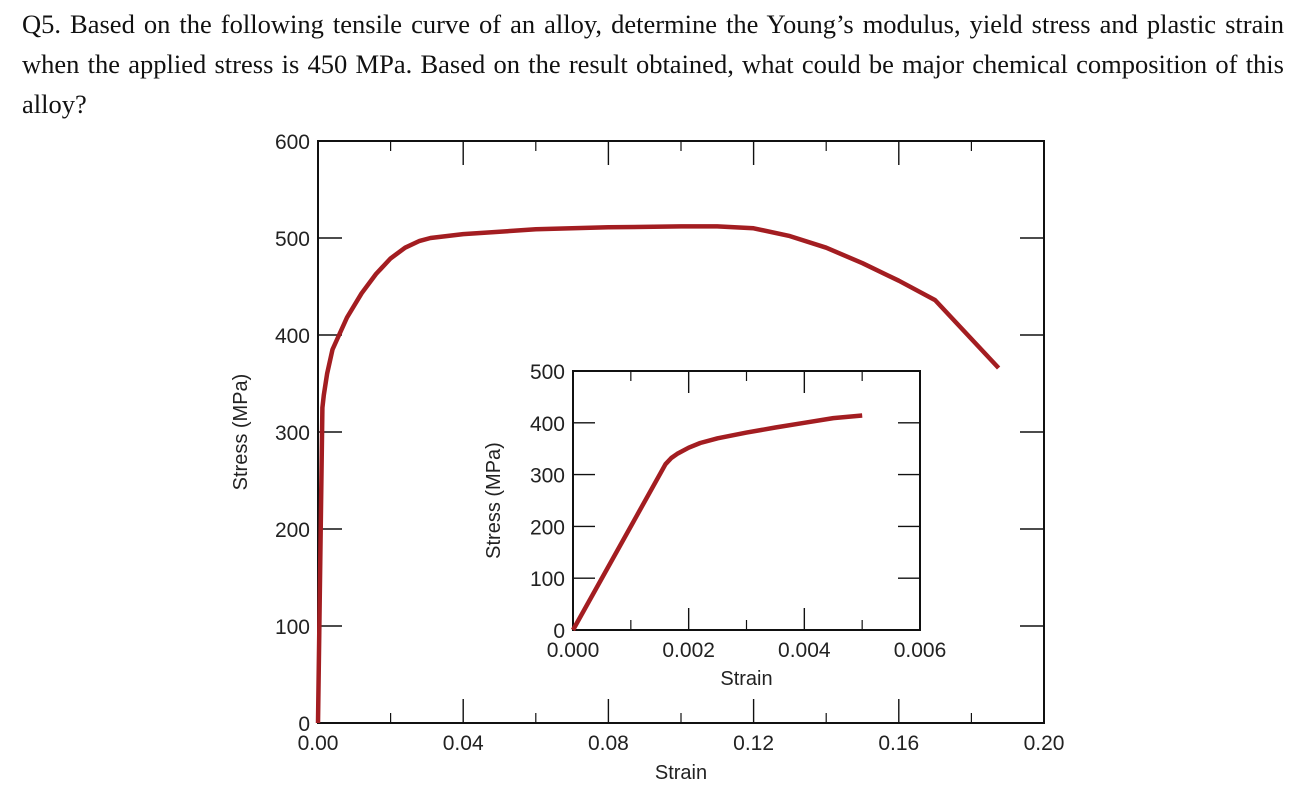 The height and width of the screenshot is (808, 1305). I want to click on inset-x-tick-label: 0.006, so click(920, 650).